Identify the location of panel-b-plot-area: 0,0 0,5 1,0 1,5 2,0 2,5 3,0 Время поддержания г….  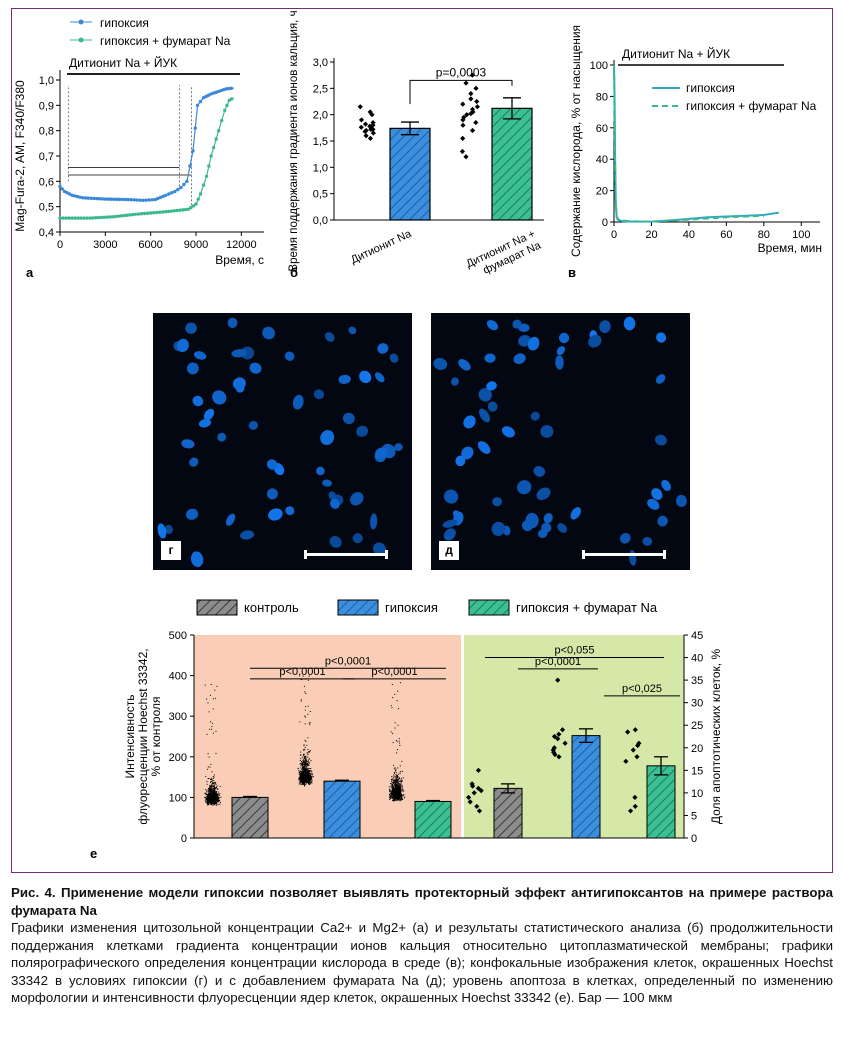
(416, 143).